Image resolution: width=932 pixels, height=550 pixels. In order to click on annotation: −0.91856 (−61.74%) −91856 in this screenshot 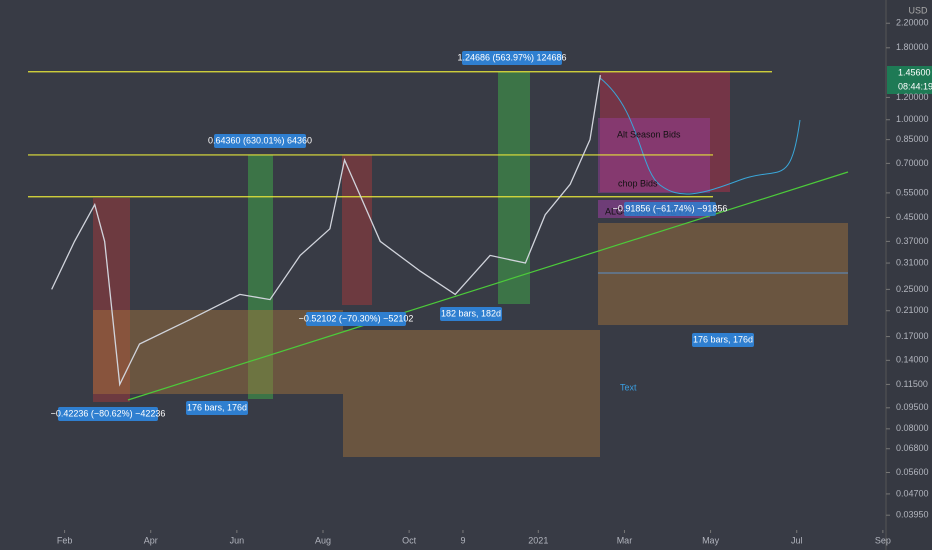, I will do `click(670, 208)`.